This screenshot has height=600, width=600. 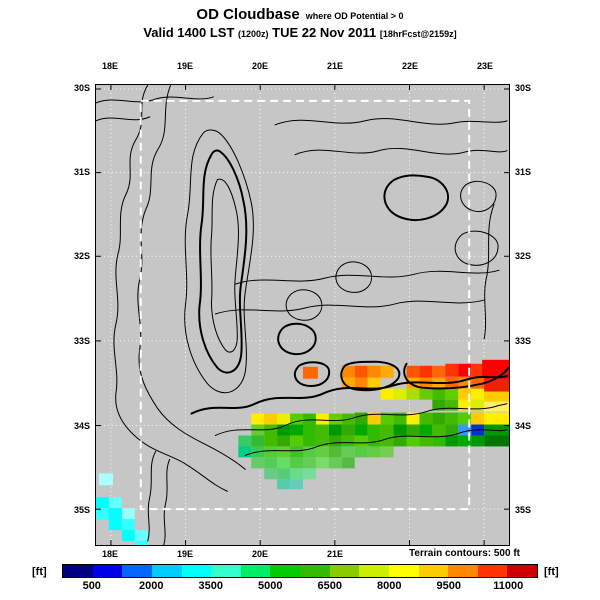 I want to click on title-main: OD Cloudbase, so click(x=248, y=14).